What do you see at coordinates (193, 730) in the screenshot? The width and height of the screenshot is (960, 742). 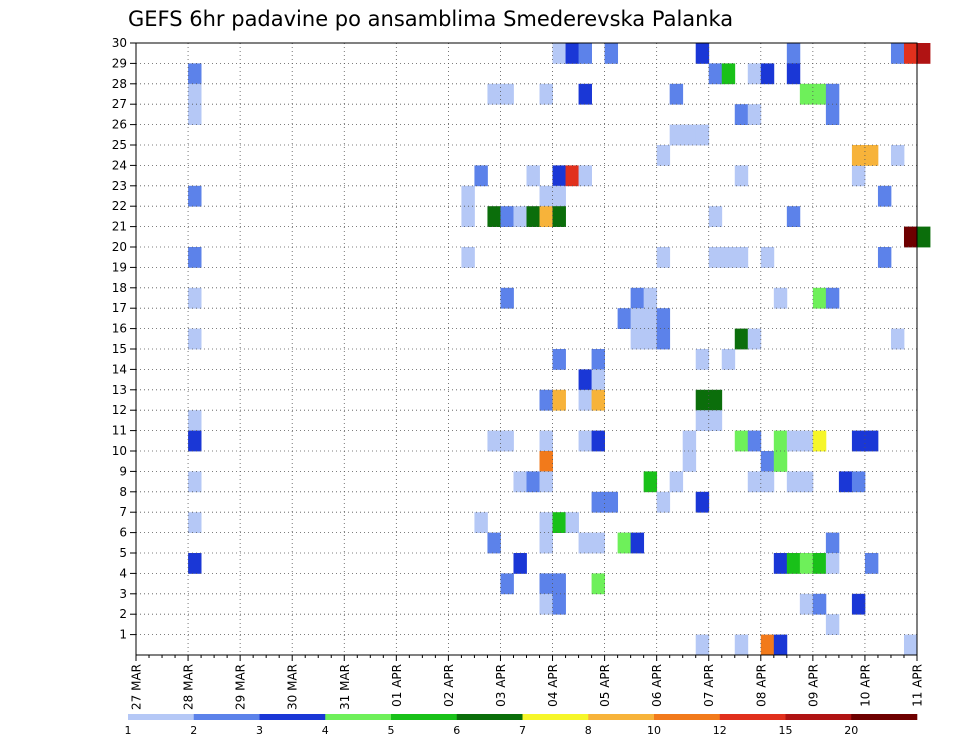 I see `colorbar-label: 2` at bounding box center [193, 730].